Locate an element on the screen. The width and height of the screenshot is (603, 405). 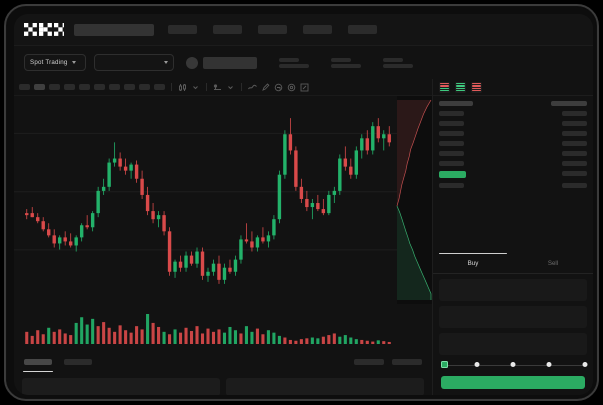
orderbook-spread-price is located at coordinates (452, 174).